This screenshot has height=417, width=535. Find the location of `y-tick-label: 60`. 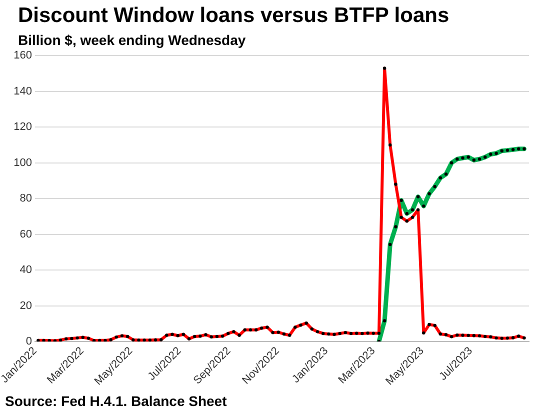

y-tick-label: 60 is located at coordinates (26, 234).